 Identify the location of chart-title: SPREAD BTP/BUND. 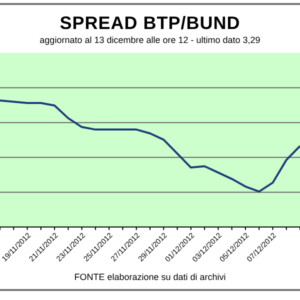
(150, 23).